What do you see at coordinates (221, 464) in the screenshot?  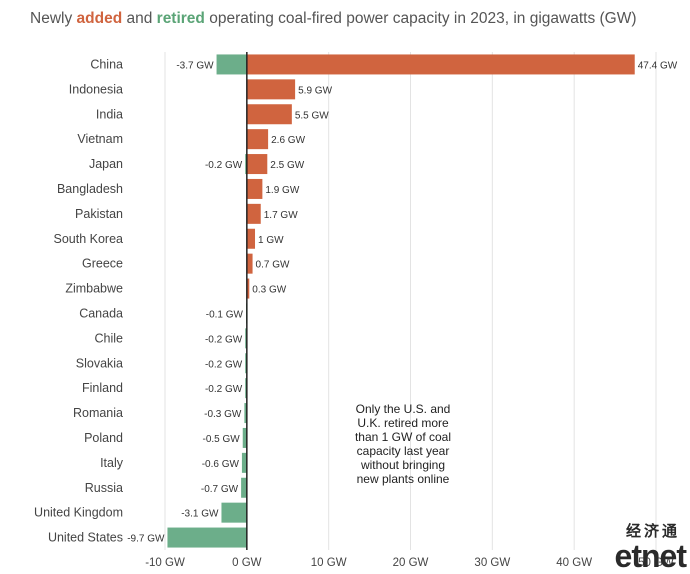 I see `value-label: -0.6 GW` at bounding box center [221, 464].